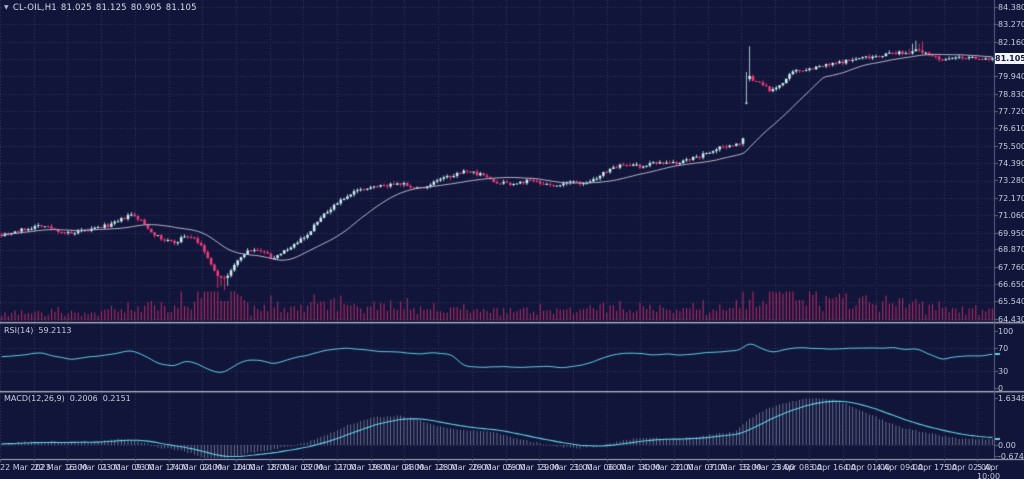 The width and height of the screenshot is (1024, 479). I want to click on symbol-period-label: CL-OIL,H1, so click(34, 8).